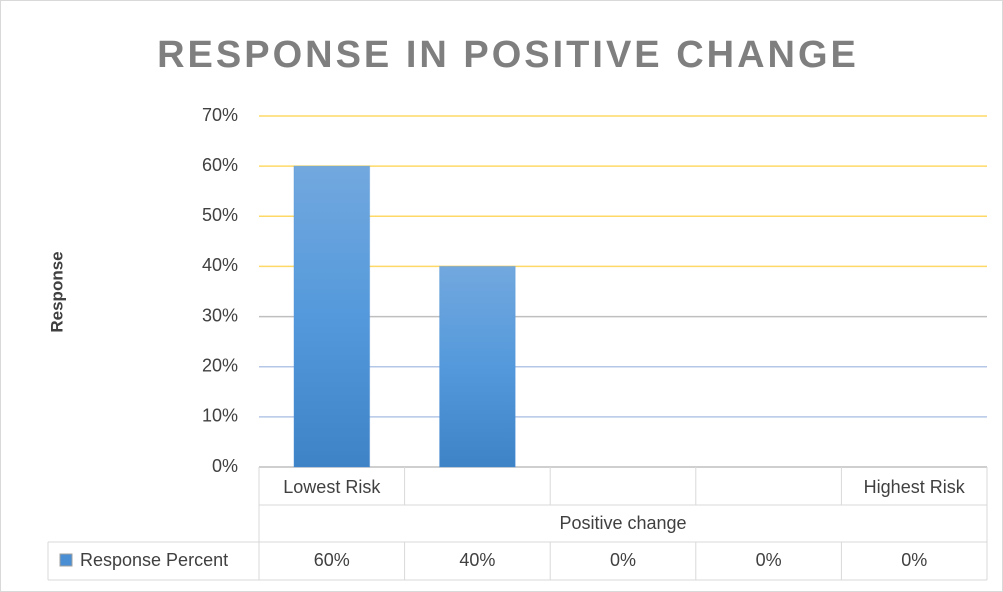 The height and width of the screenshot is (592, 1003). What do you see at coordinates (225, 466) in the screenshot?
I see `y-tick-label: 0%` at bounding box center [225, 466].